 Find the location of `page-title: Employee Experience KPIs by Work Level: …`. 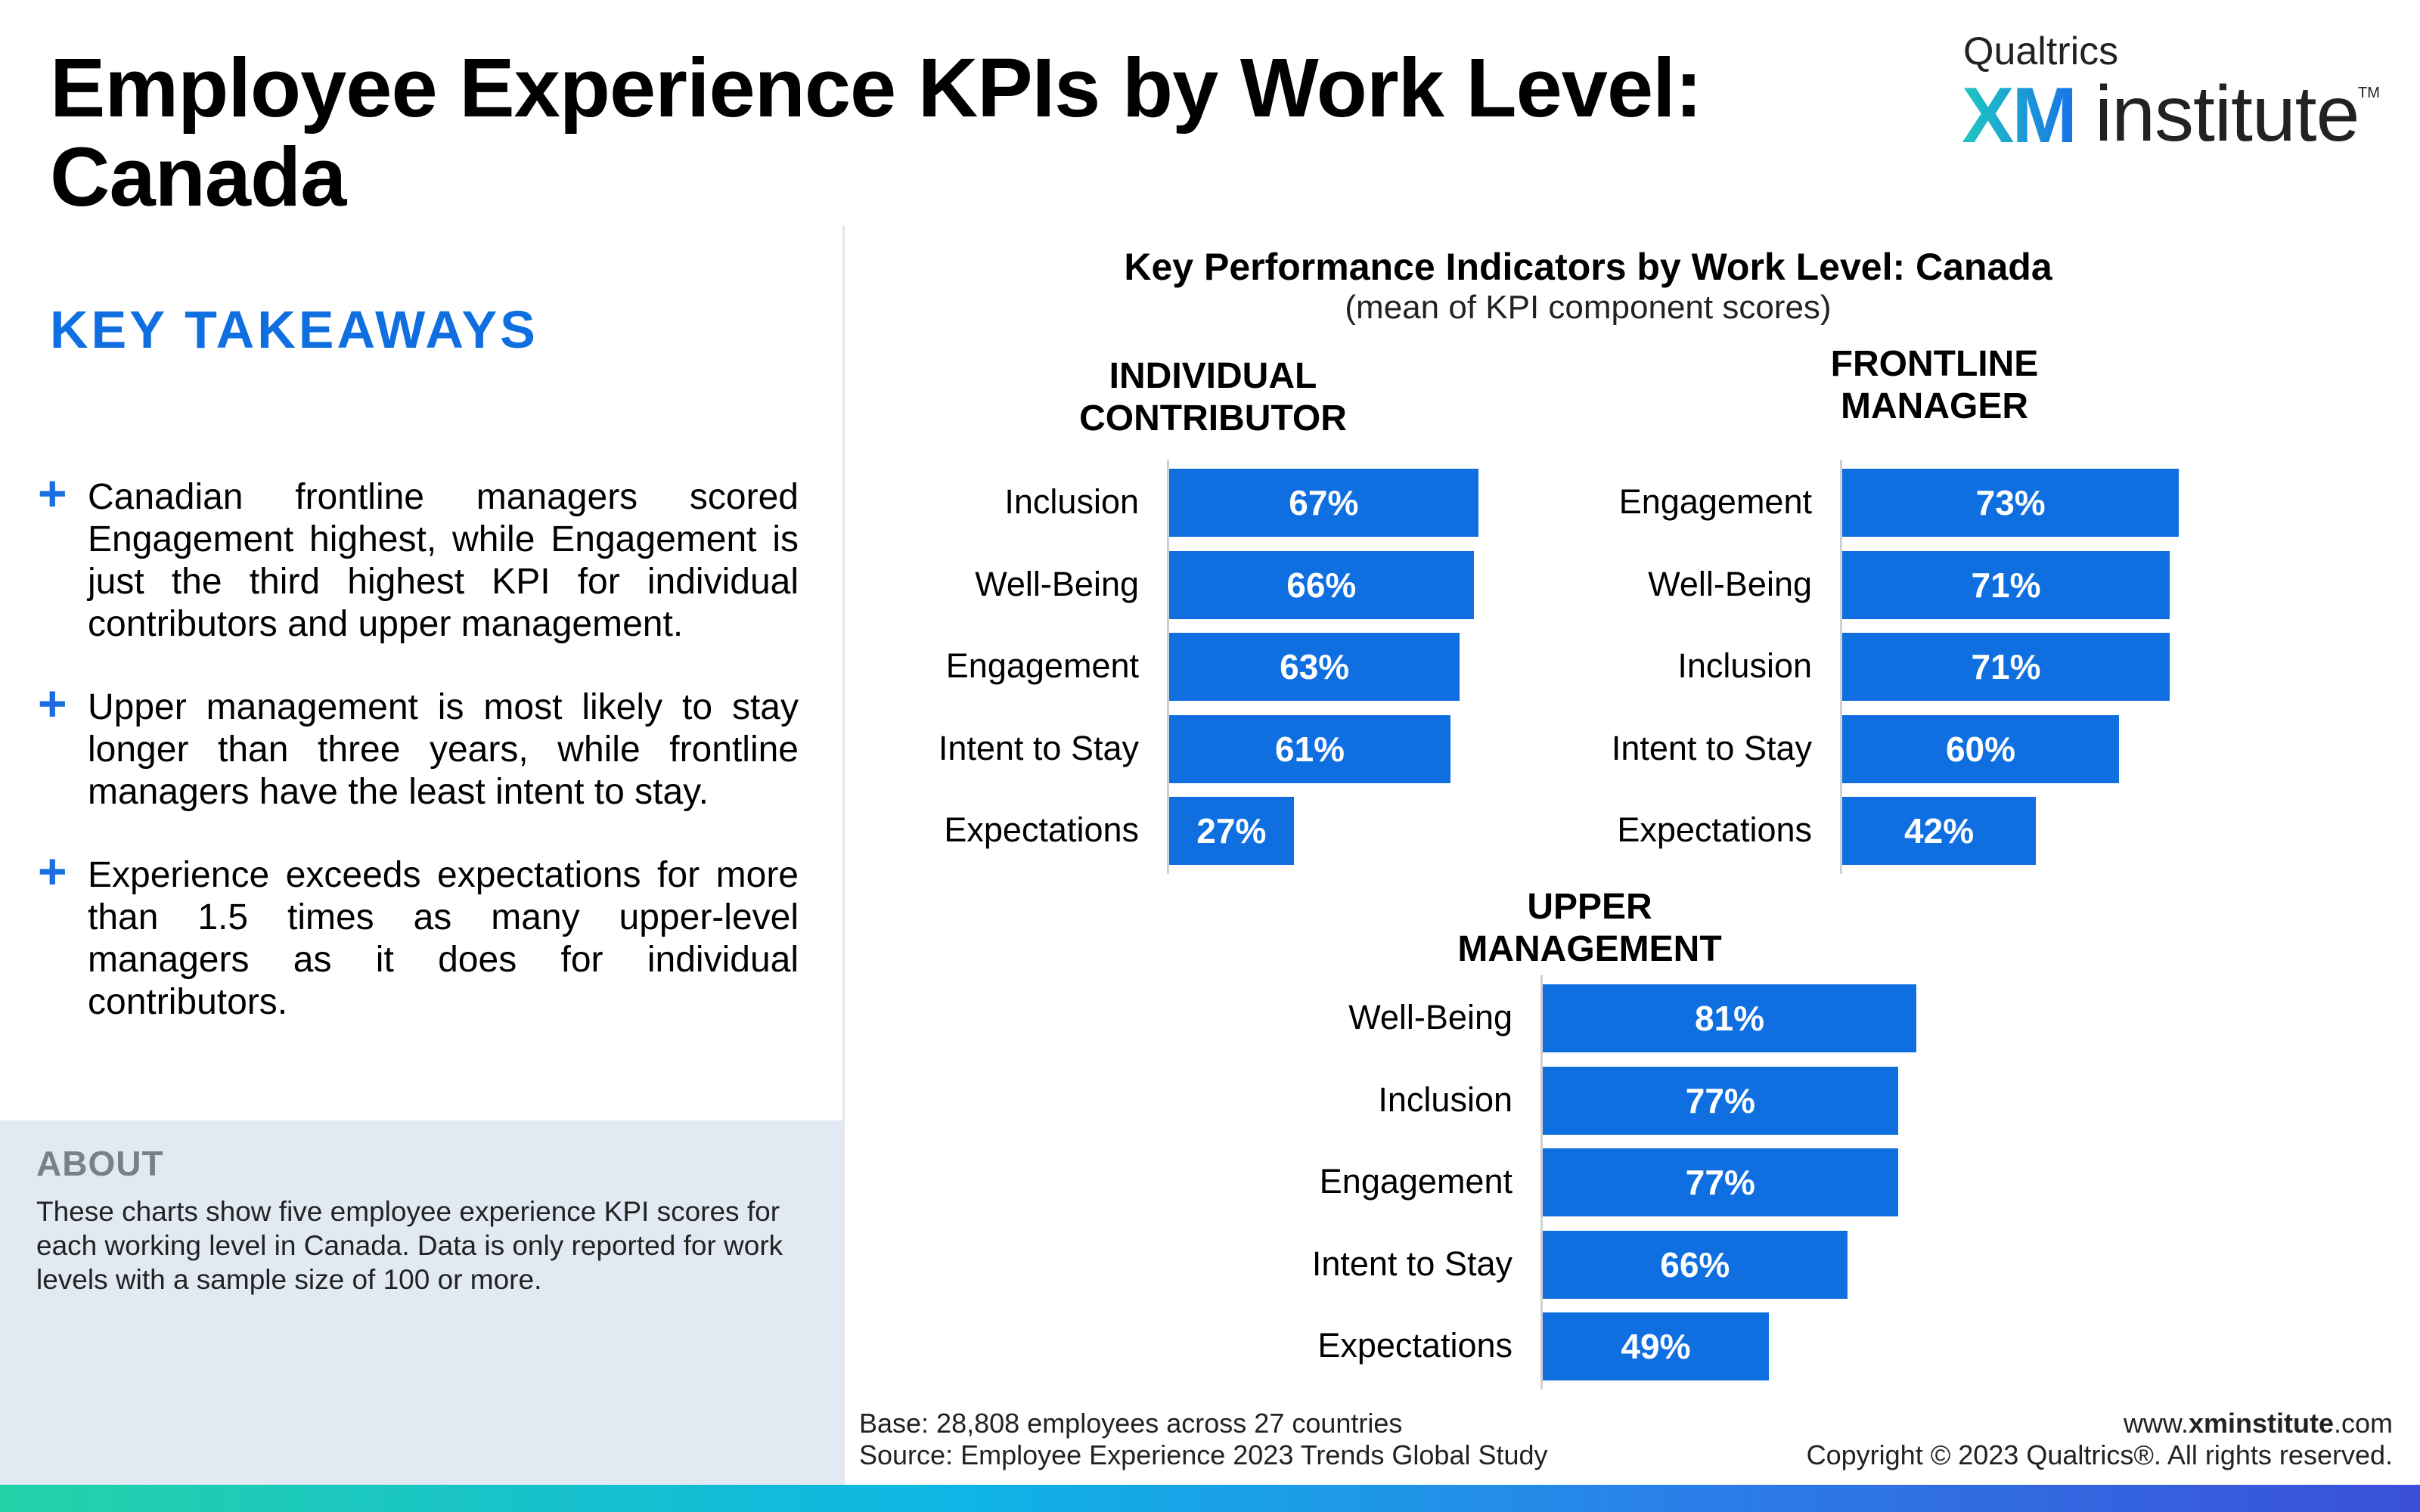

page-title: Employee Experience KPIs by Work Level: … is located at coordinates (919, 133).